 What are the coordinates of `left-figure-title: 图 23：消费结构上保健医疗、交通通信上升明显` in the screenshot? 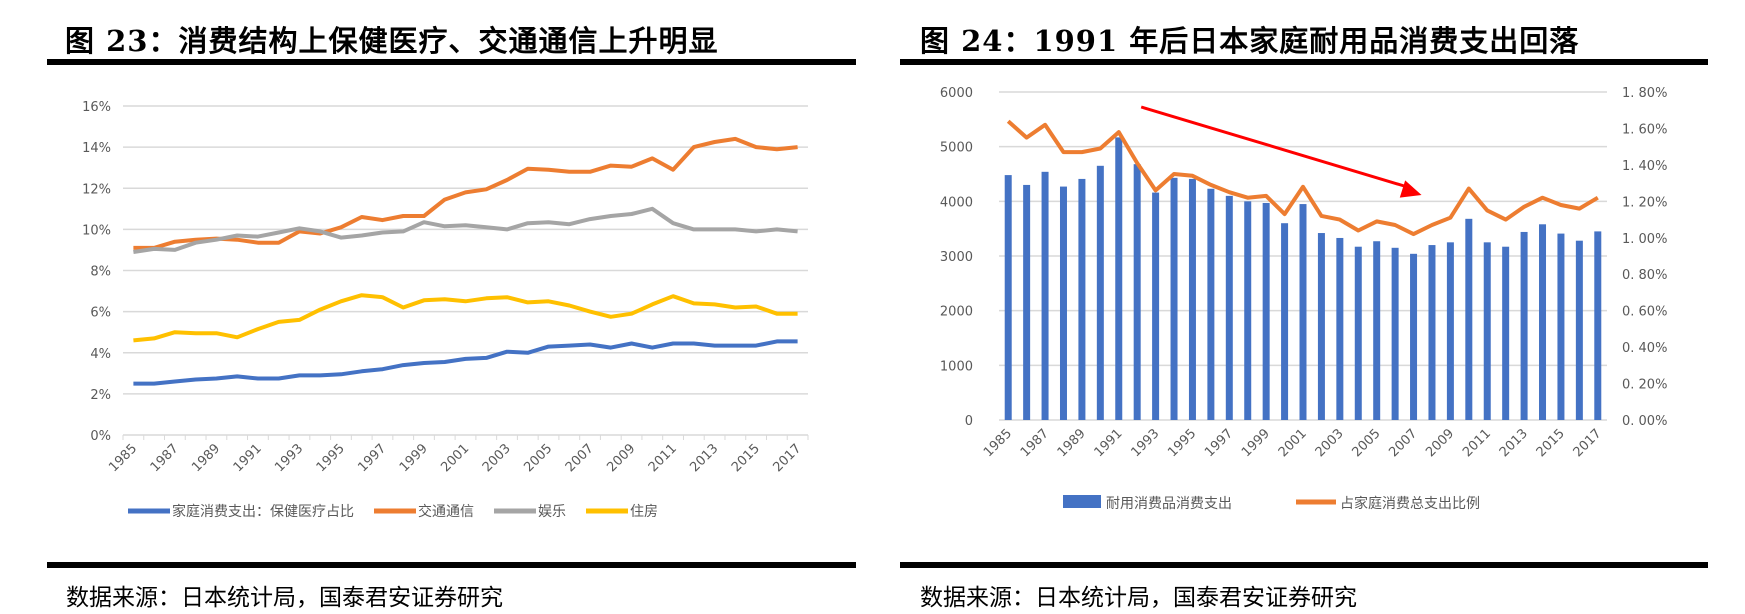 It's located at (392, 41).